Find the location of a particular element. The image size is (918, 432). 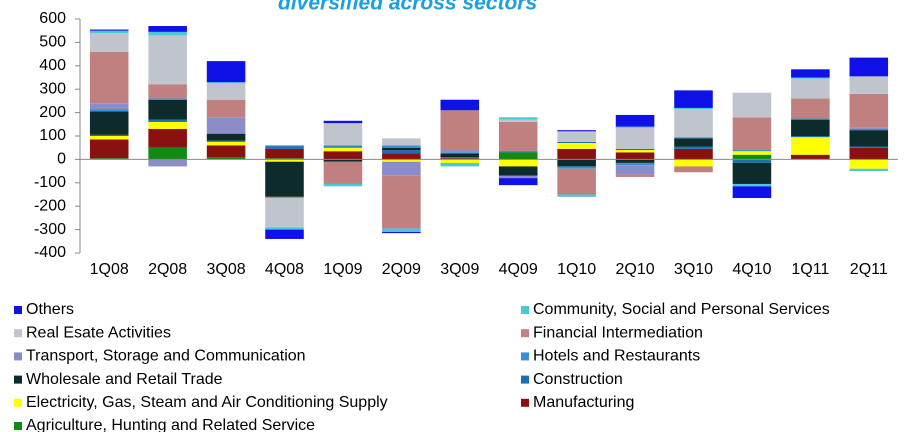

legend-label: Manufacturing is located at coordinates (583, 402).